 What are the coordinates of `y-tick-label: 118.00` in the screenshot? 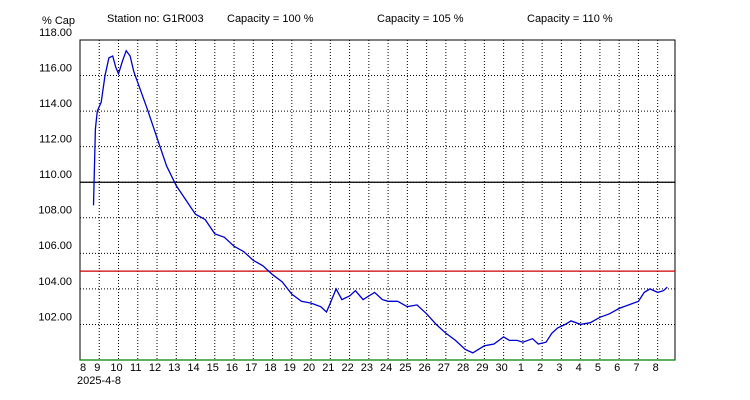 It's located at (55, 33).